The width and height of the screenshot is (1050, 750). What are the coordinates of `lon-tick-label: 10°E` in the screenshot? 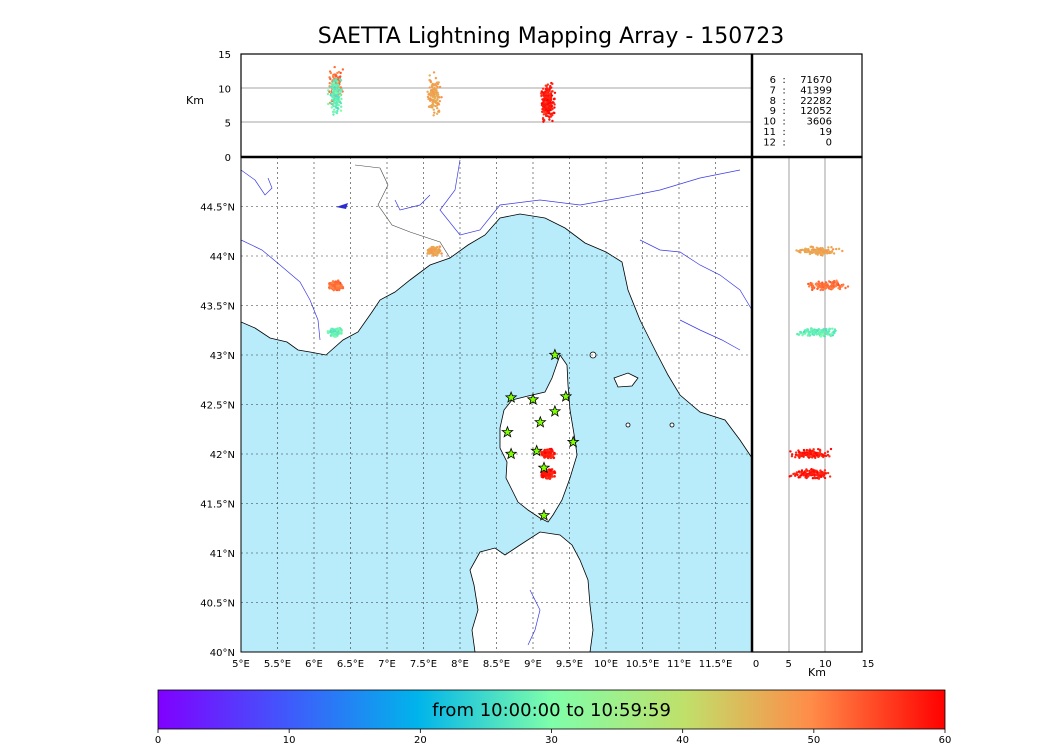 It's located at (606, 664).